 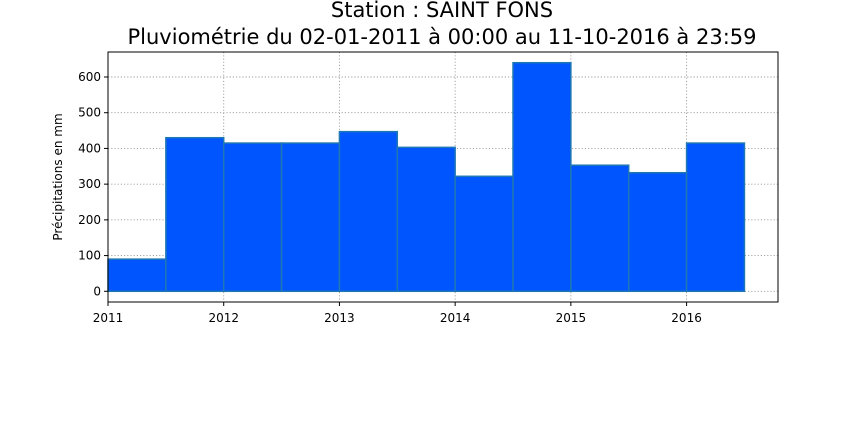 I want to click on y-tick-label: 500, so click(x=89, y=113).